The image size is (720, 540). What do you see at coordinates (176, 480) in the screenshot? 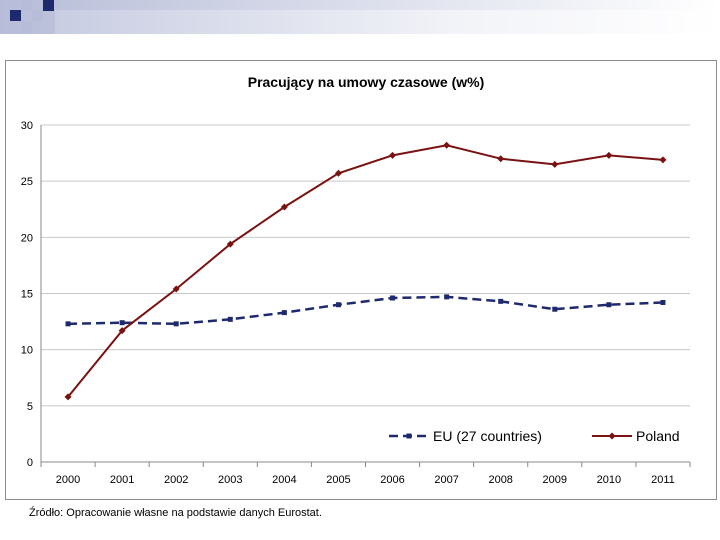
I see `x-tick-label: 2002` at bounding box center [176, 480].